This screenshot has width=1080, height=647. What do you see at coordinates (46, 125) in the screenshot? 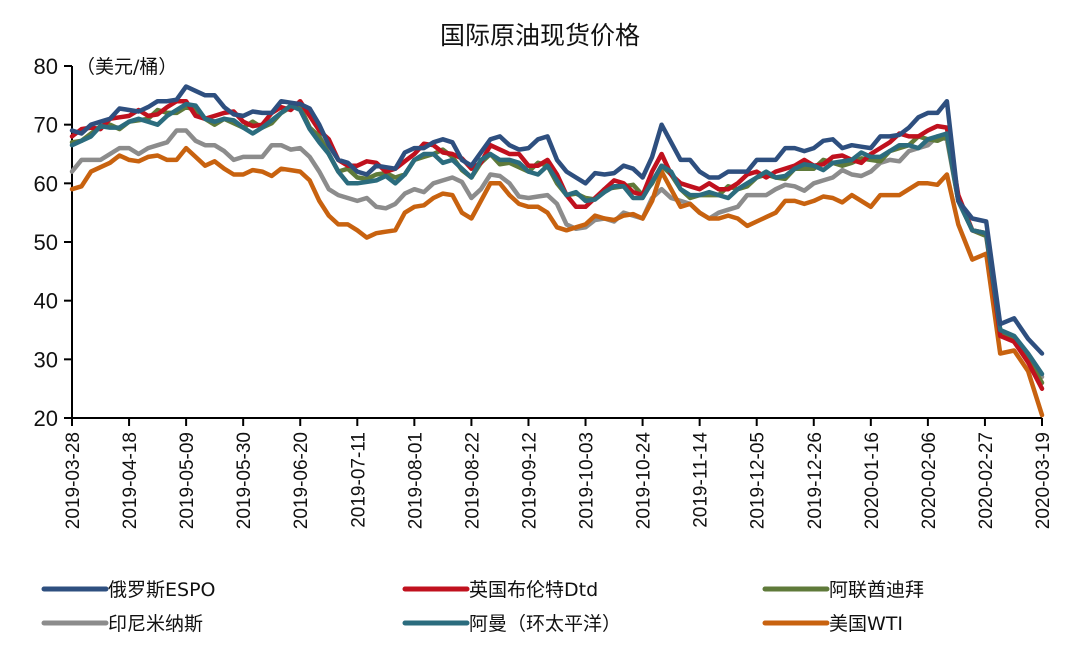
I see `y-tick-label: 70` at bounding box center [46, 125].